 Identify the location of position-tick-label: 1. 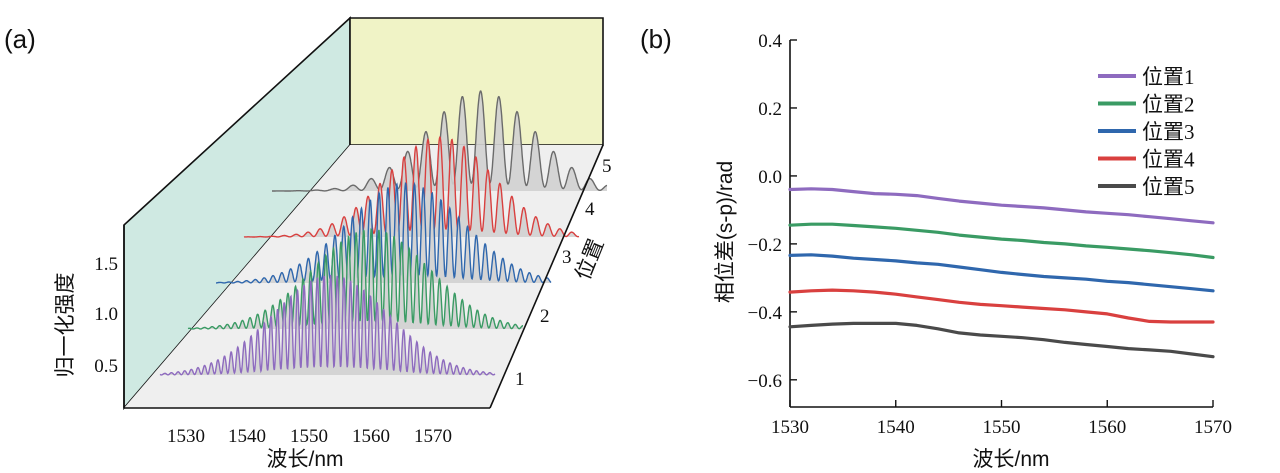
(520, 379).